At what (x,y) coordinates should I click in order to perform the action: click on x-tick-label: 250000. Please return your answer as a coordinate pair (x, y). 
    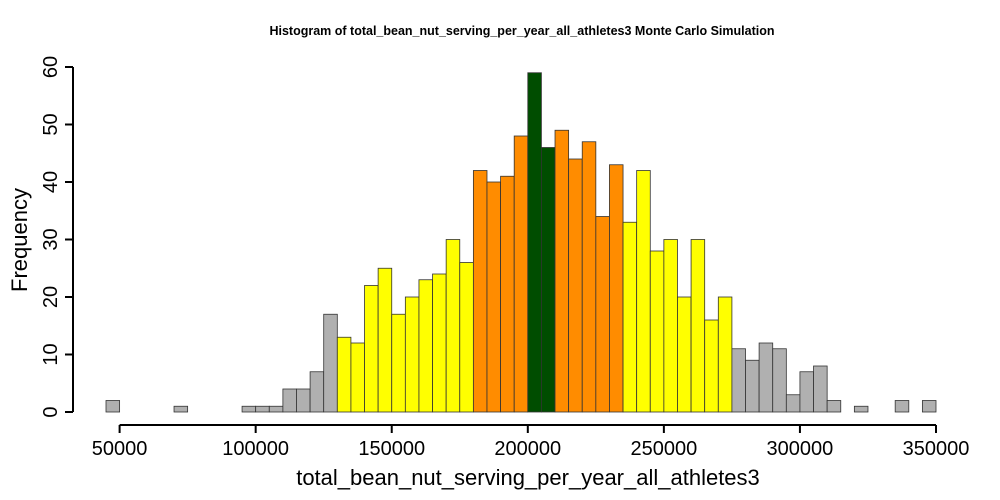
    Looking at the image, I should click on (663, 449).